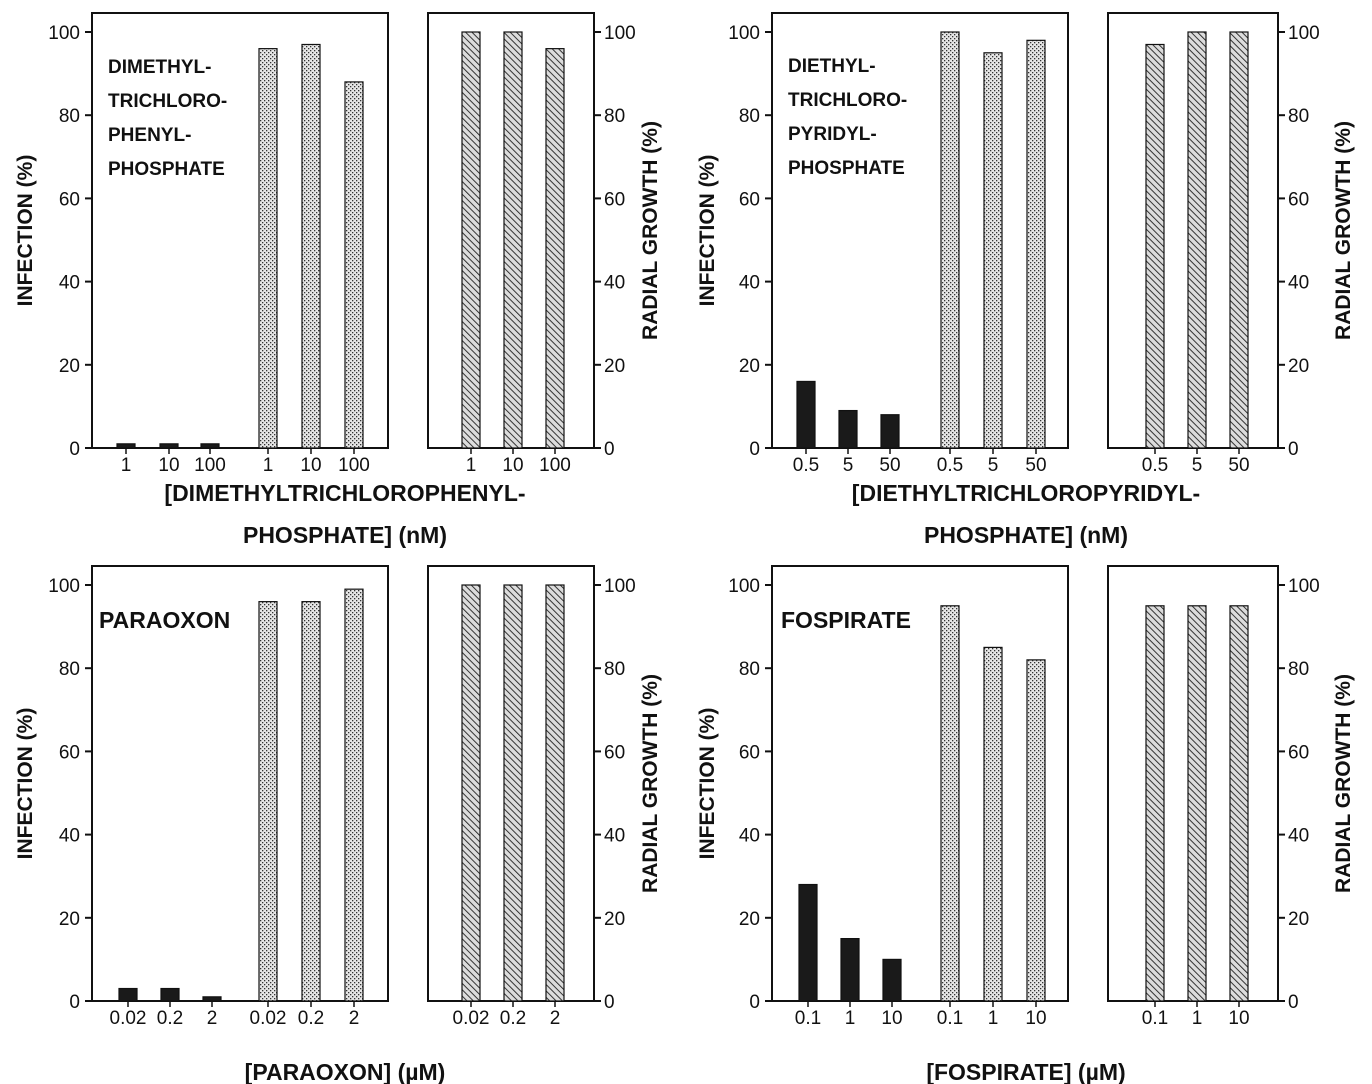  Describe the element at coordinates (614, 919) in the screenshot. I see `right-y-tick-label: 20` at that location.